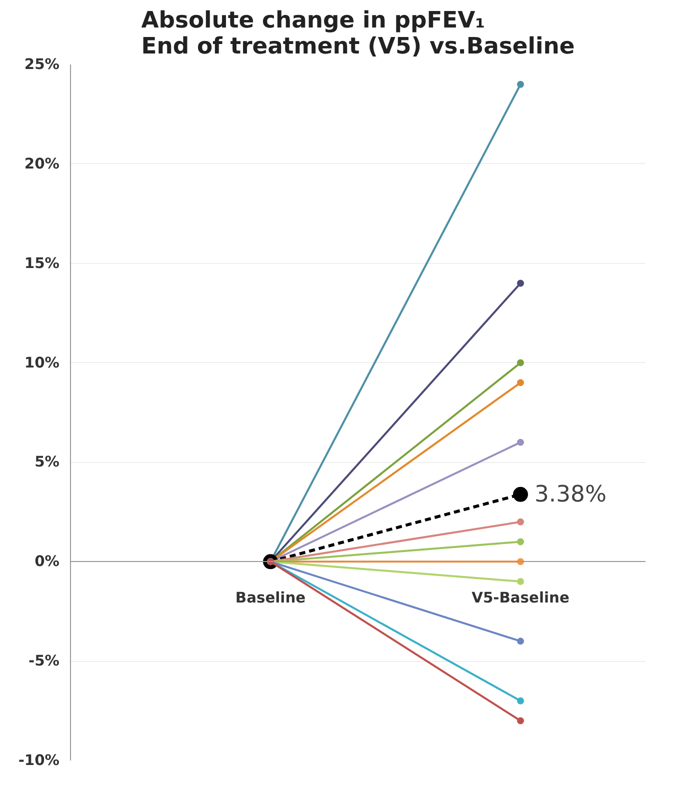 The height and width of the screenshot is (800, 681). I want to click on data-label: 3.38%, so click(570, 494).